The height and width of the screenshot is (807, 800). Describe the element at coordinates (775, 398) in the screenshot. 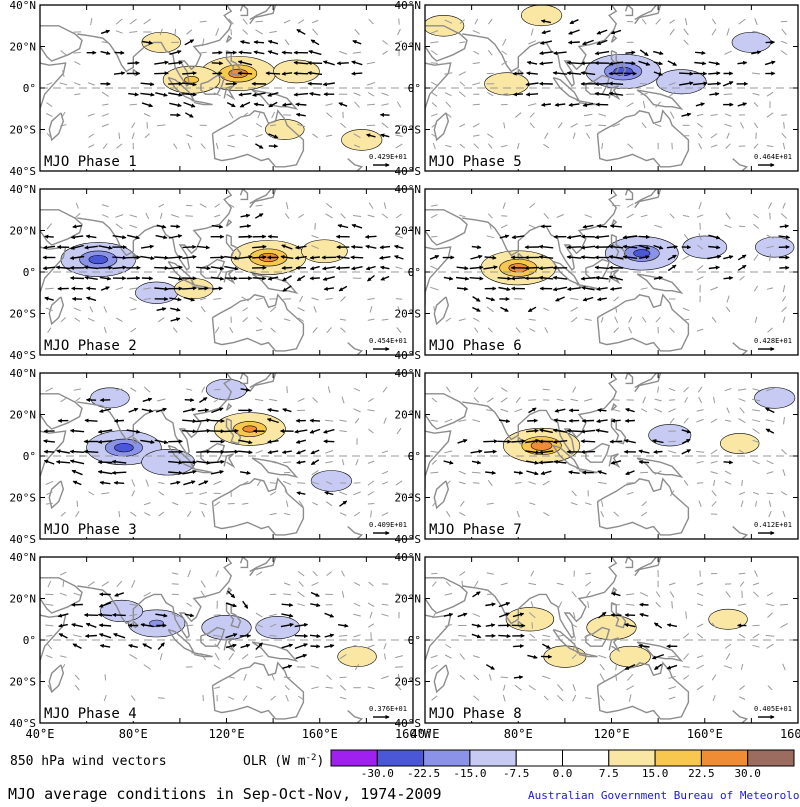

I see `olr-anomaly-contour` at that location.